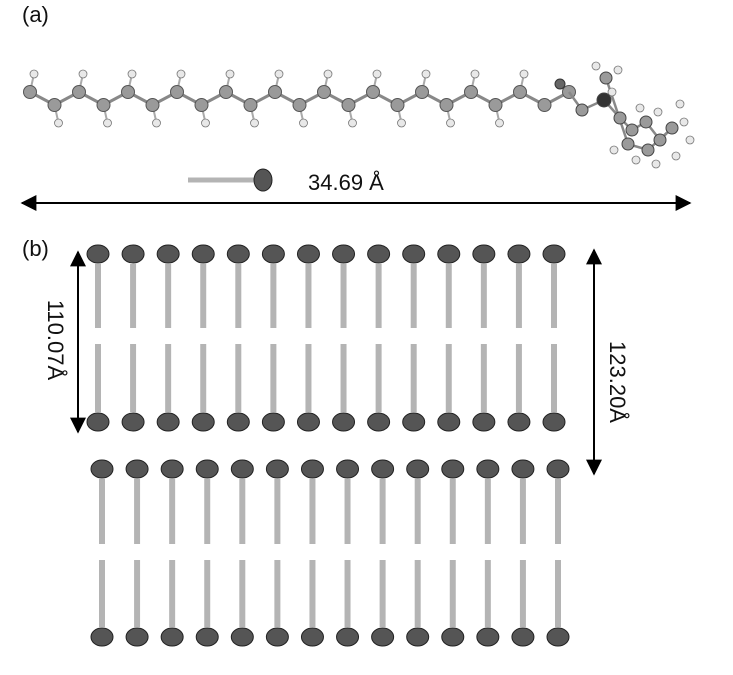  Describe the element at coordinates (346, 182) in the screenshot. I see `molecule-length-label: 34.69 Å` at that location.